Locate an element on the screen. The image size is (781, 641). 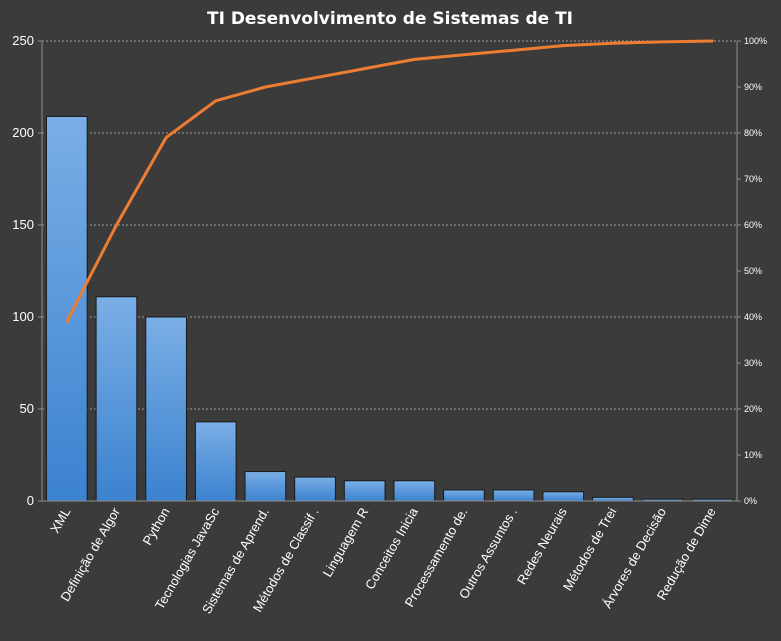
right-tick-label: 30% is located at coordinates (753, 363).